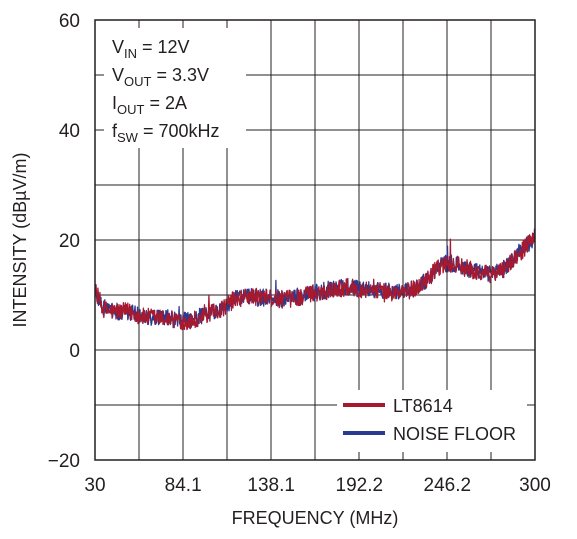  I want to click on x-tick-label: 30, so click(94, 485).